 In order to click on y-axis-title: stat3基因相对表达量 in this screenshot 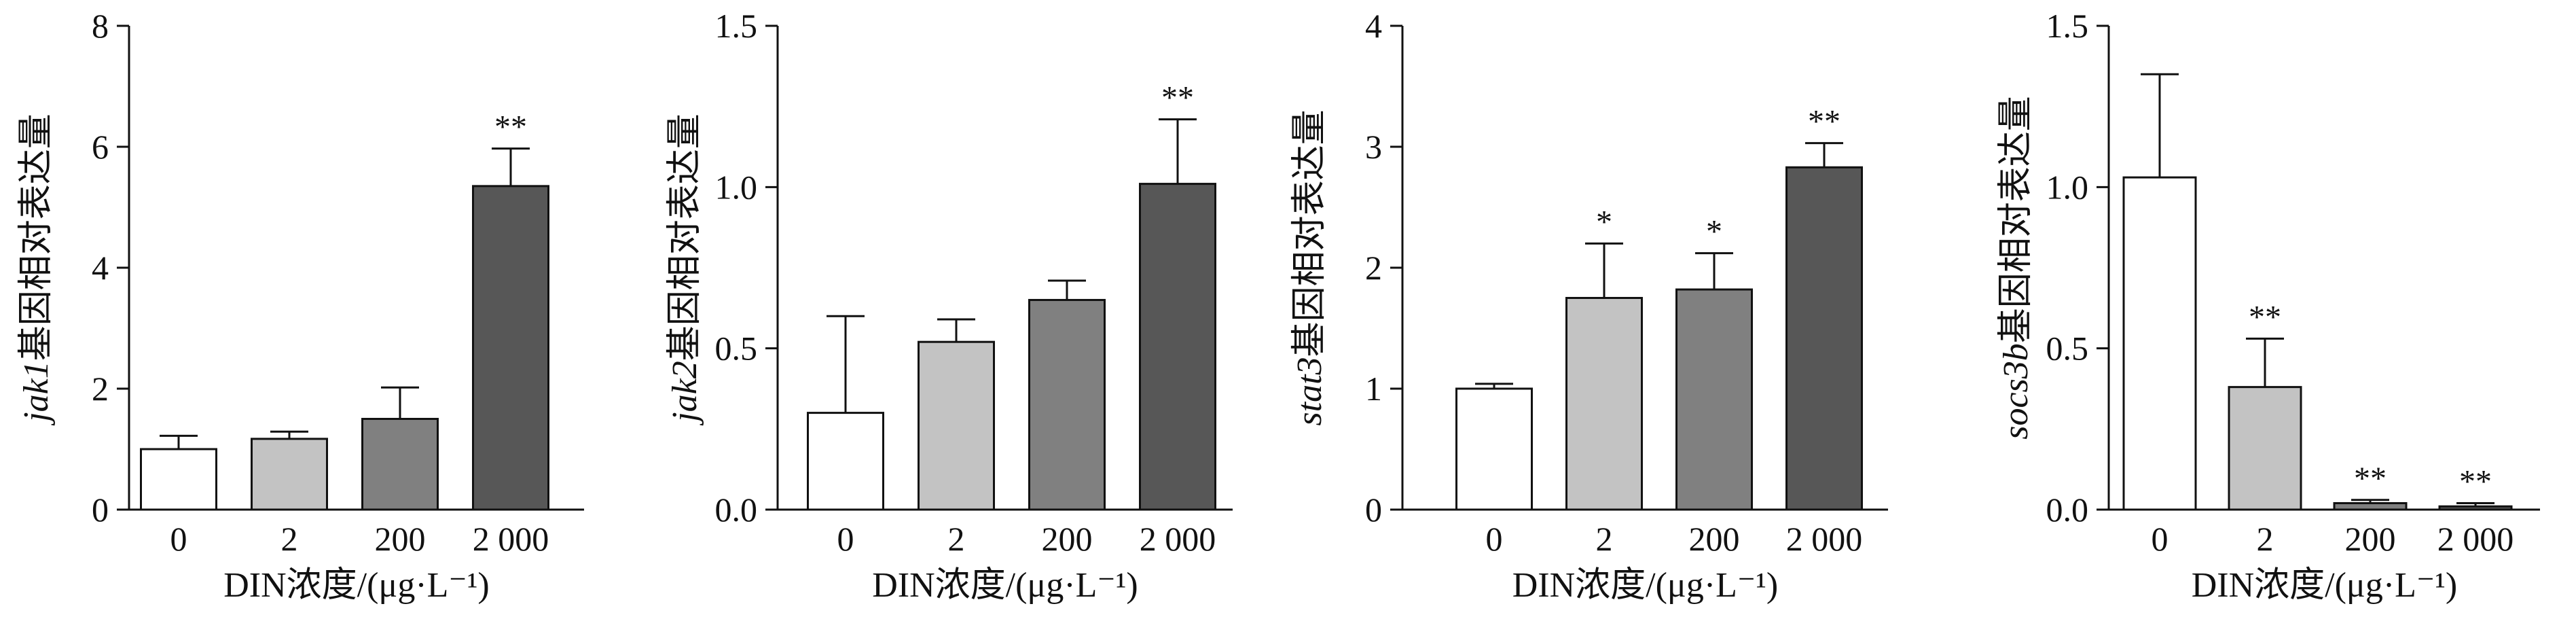, I will do `click(1309, 267)`.